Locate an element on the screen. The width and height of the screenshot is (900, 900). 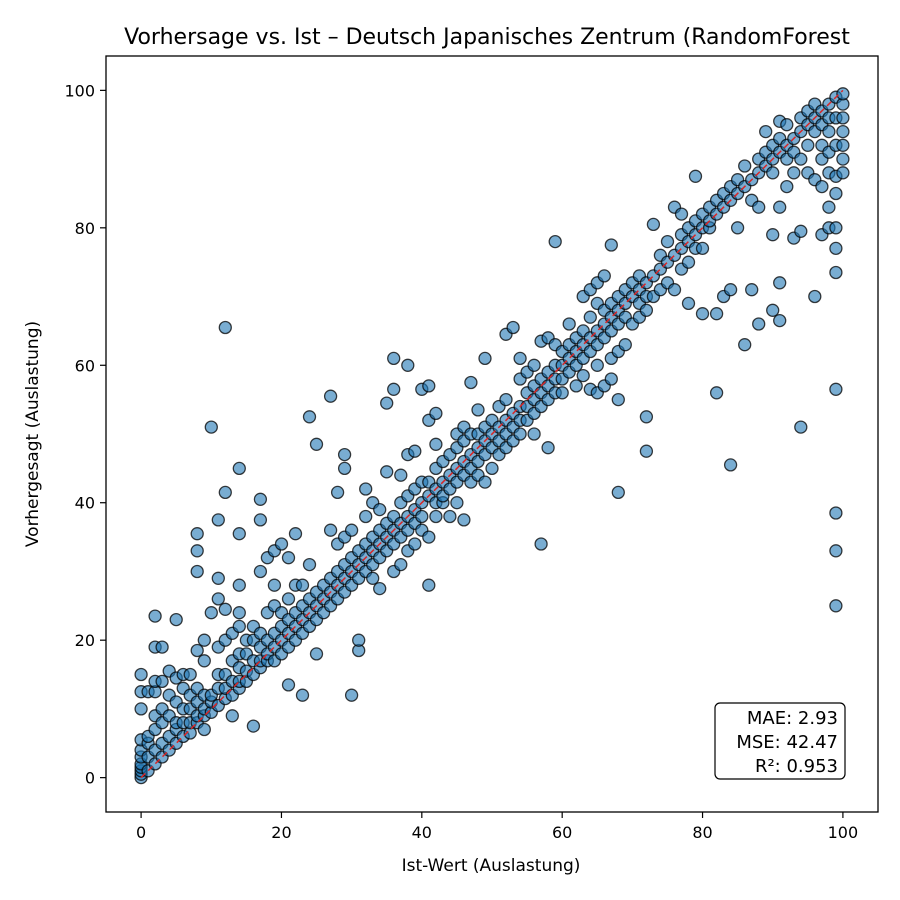
y-tick-label: 100 is located at coordinates (79, 90).